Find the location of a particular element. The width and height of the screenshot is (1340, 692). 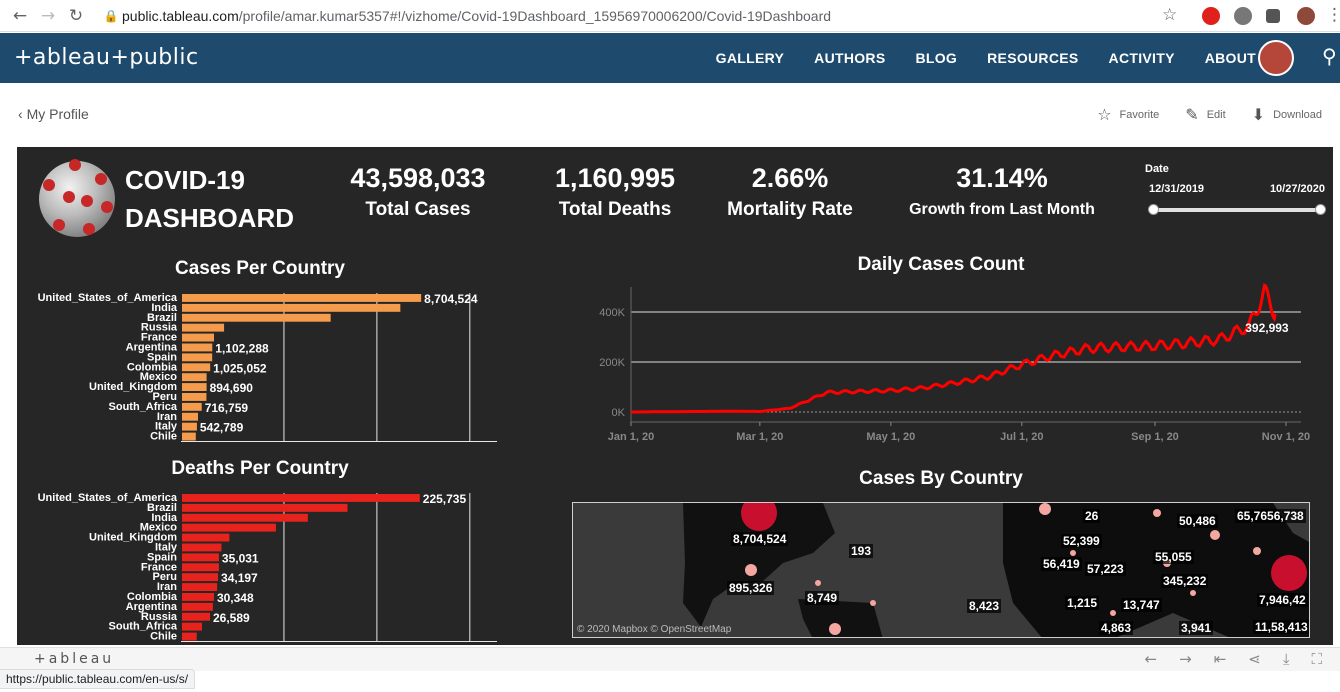

download-button: ⬇ Download is located at coordinates (1287, 114).